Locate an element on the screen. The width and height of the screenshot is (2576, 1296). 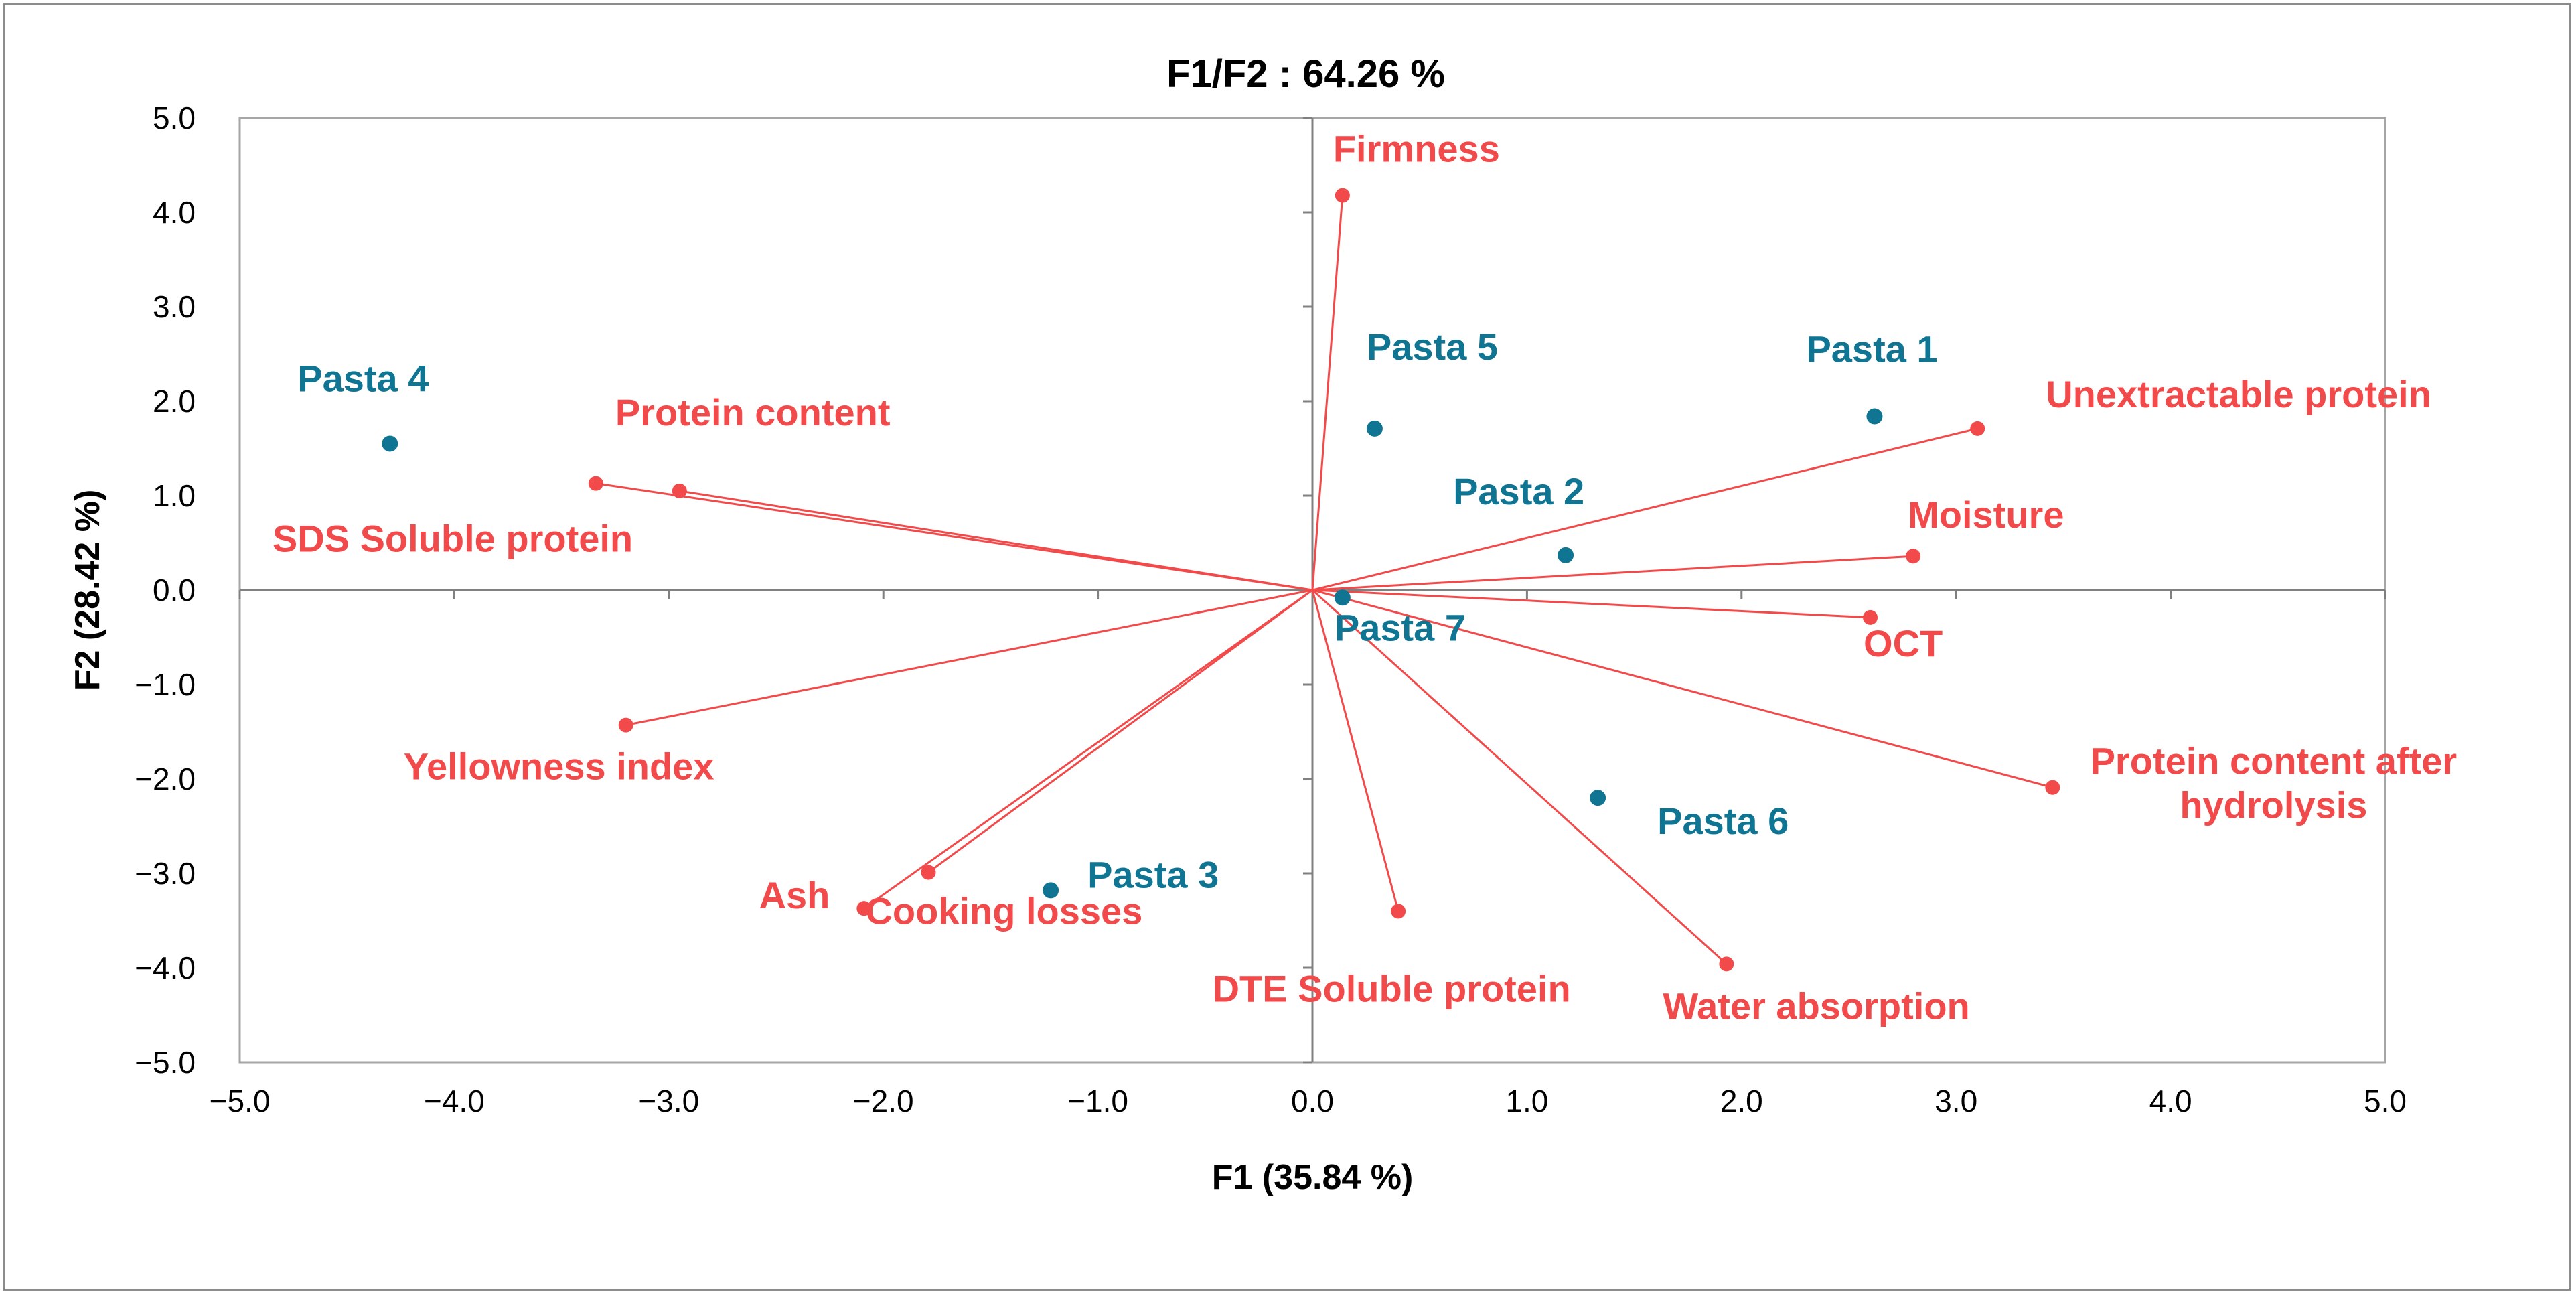
x-tick-label: 3.0 is located at coordinates (1956, 1101).